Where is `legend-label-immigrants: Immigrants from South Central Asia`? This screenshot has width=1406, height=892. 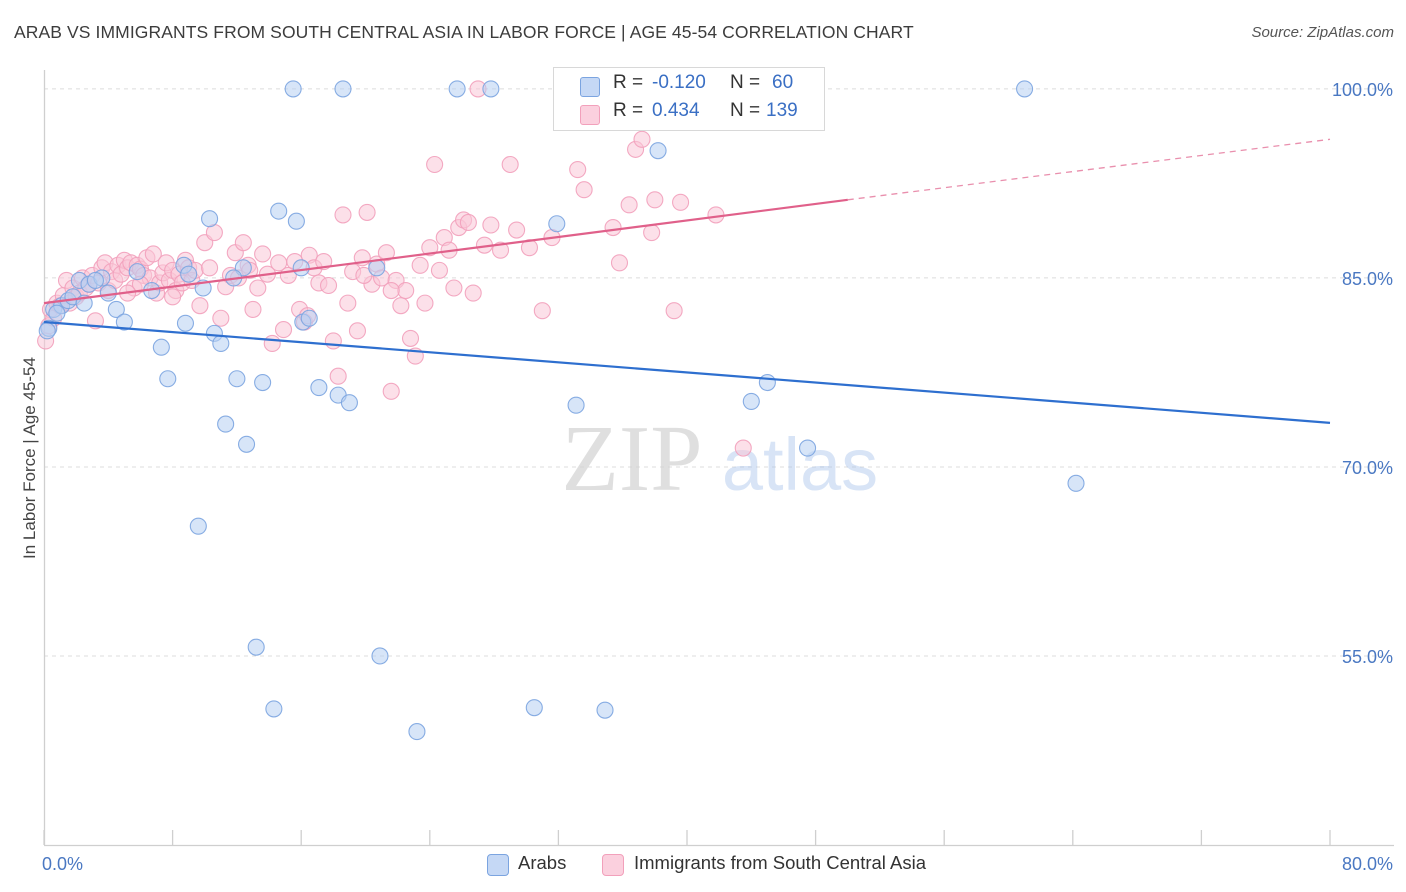
legend-label-immigrants: Immigrants from South Central Asia is located at coordinates (780, 862).